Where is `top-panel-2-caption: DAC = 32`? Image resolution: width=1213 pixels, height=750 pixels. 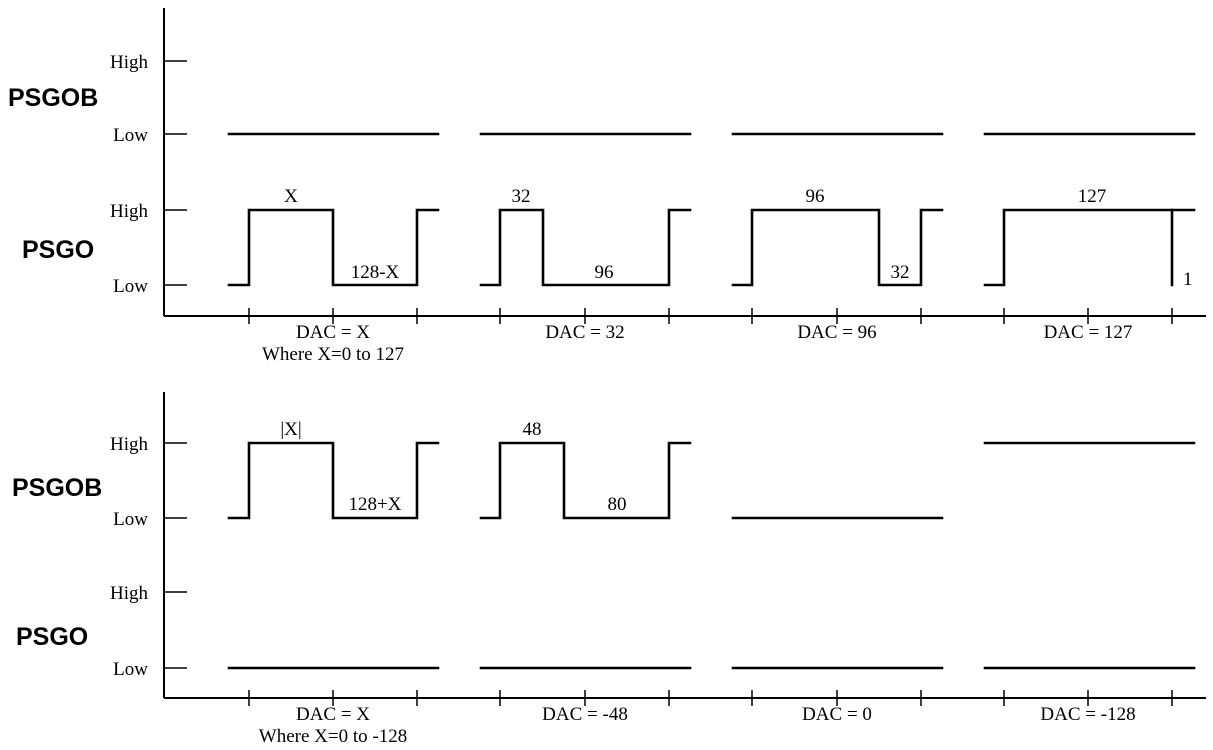 top-panel-2-caption: DAC = 32 is located at coordinates (584, 332).